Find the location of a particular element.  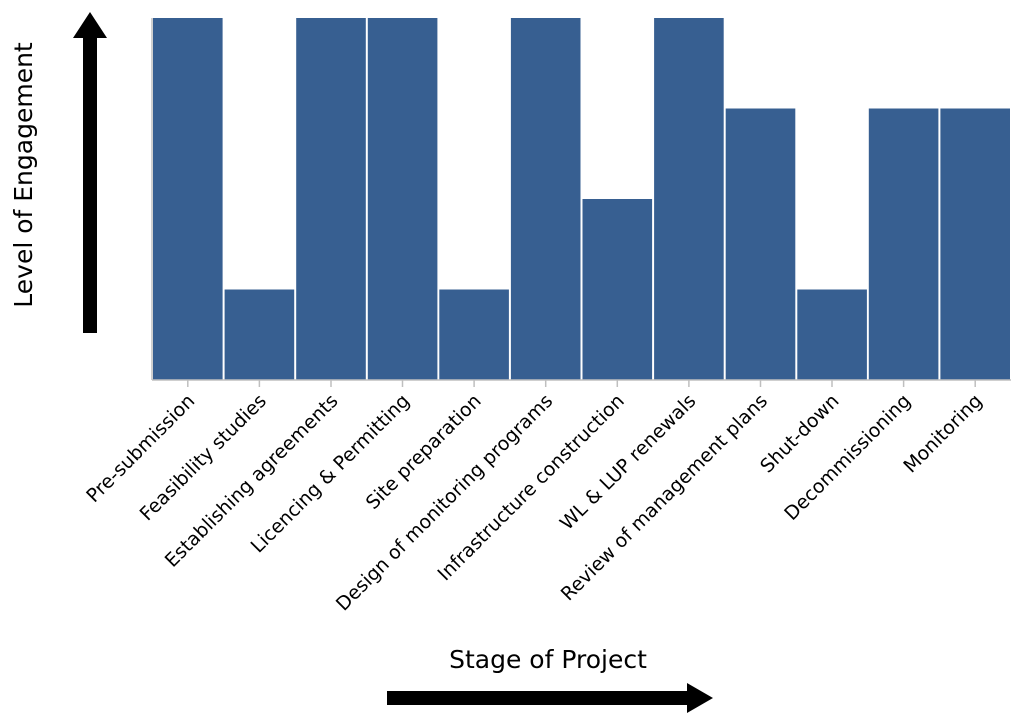

x-ticks-group is located at coordinates (581, 383).